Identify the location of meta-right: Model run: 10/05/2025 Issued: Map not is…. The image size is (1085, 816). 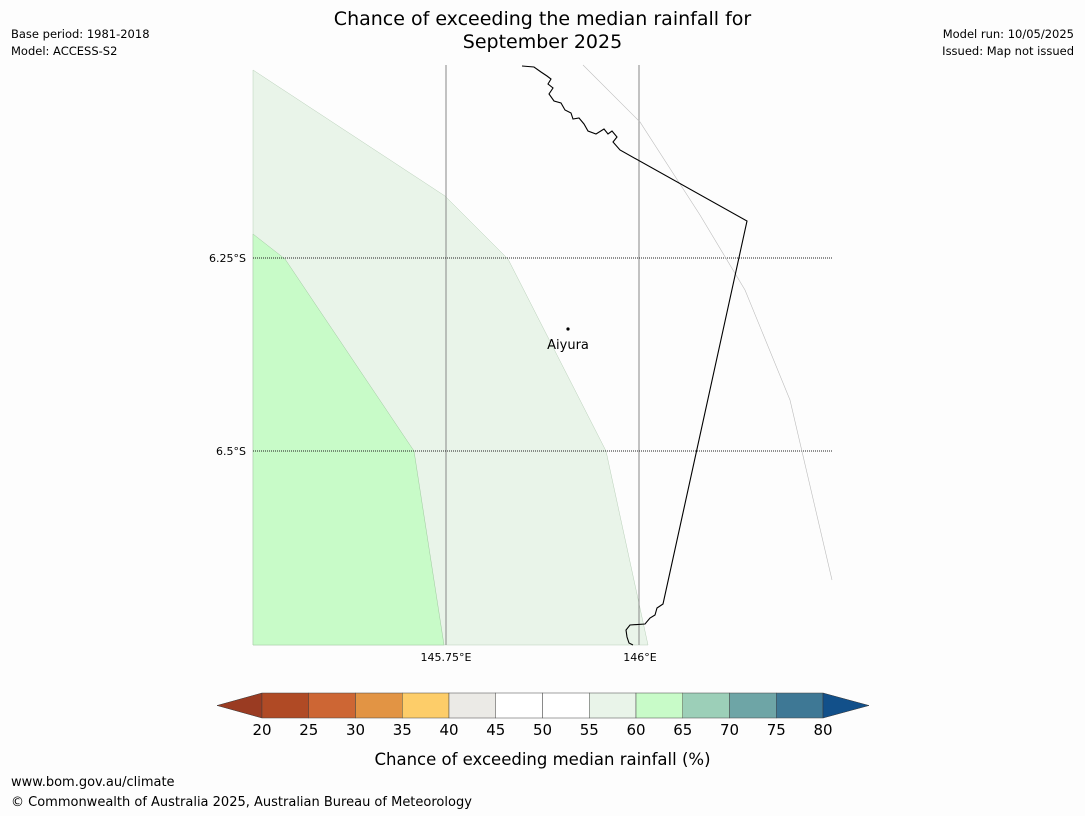
(1008, 43).